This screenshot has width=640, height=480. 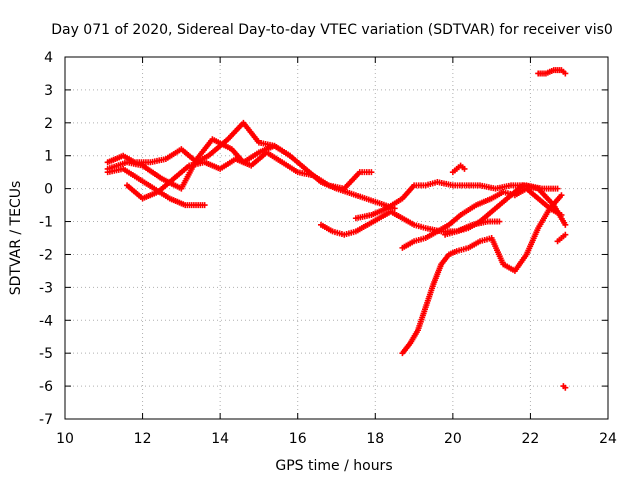 I want to click on y-tick-label: 0, so click(x=48, y=190).